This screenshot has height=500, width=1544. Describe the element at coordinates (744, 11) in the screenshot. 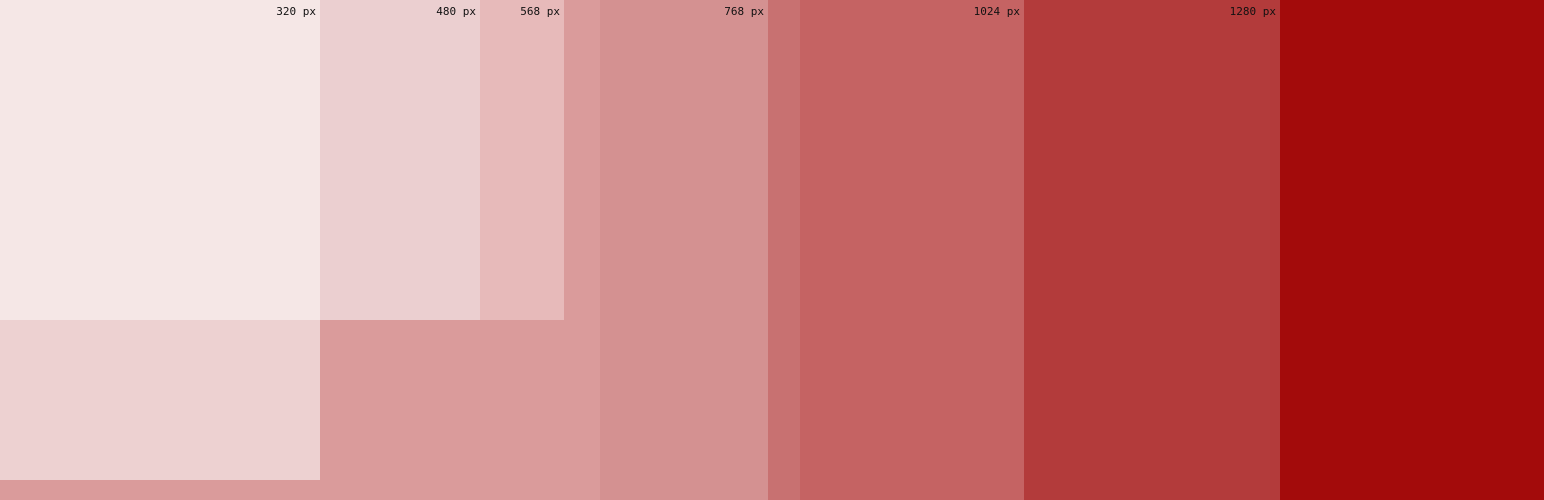

I see `breakpoint-label-768: 768 px` at that location.